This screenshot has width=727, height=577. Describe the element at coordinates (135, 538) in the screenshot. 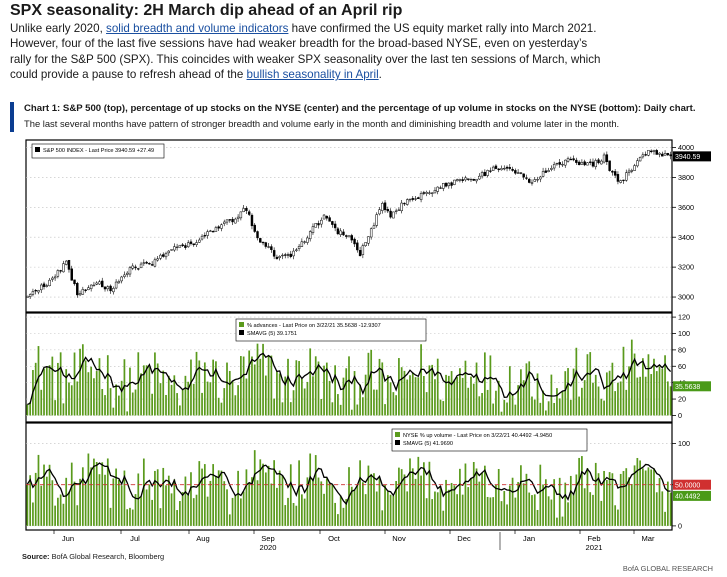

I see `x-tick-label-jul: Jul` at that location.